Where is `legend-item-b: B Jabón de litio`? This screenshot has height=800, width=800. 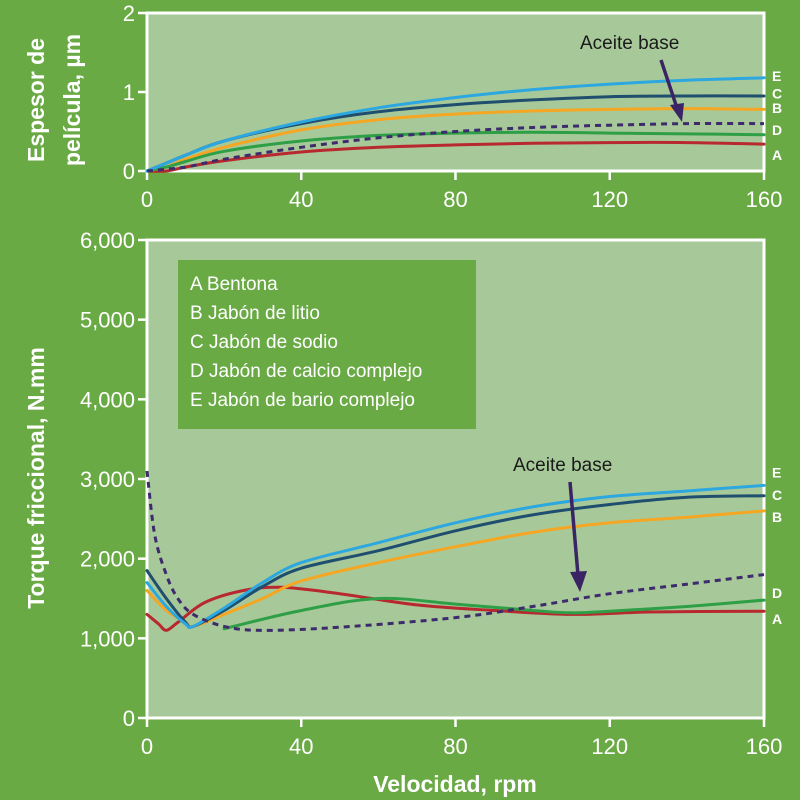
legend-item-b: B Jabón de litio is located at coordinates (255, 313).